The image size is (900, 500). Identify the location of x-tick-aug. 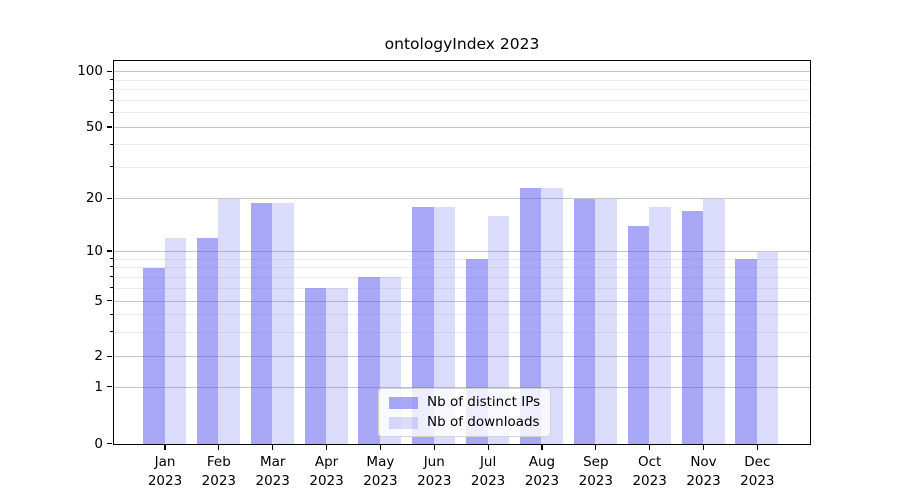
(542, 447).